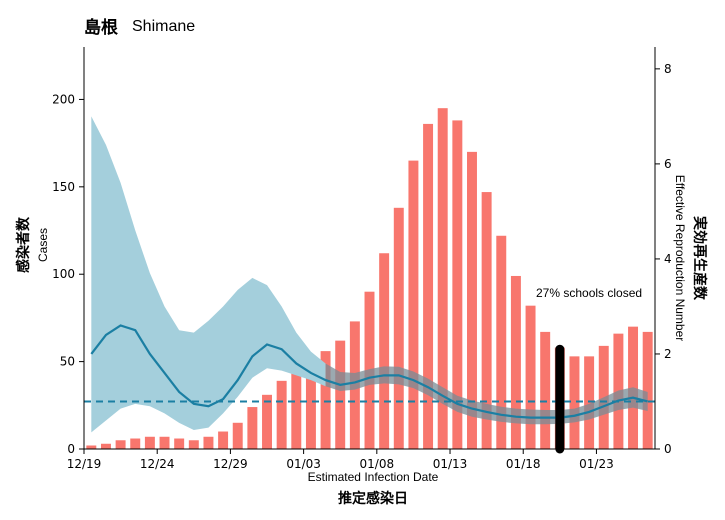 The height and width of the screenshot is (520, 725). I want to click on y-tick-label: 200, so click(63, 99).